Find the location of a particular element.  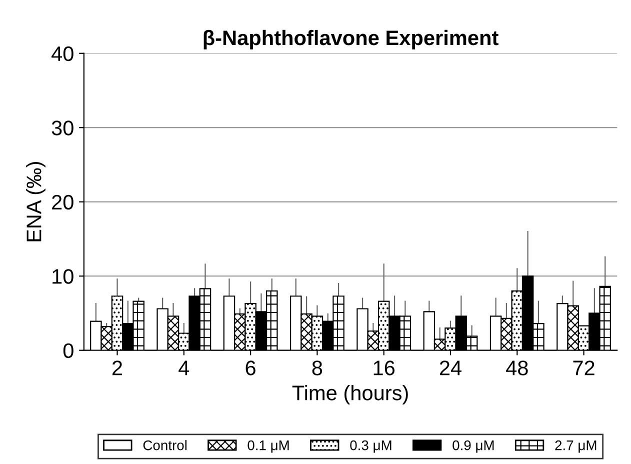

x-tick-label: 16 is located at coordinates (384, 368).